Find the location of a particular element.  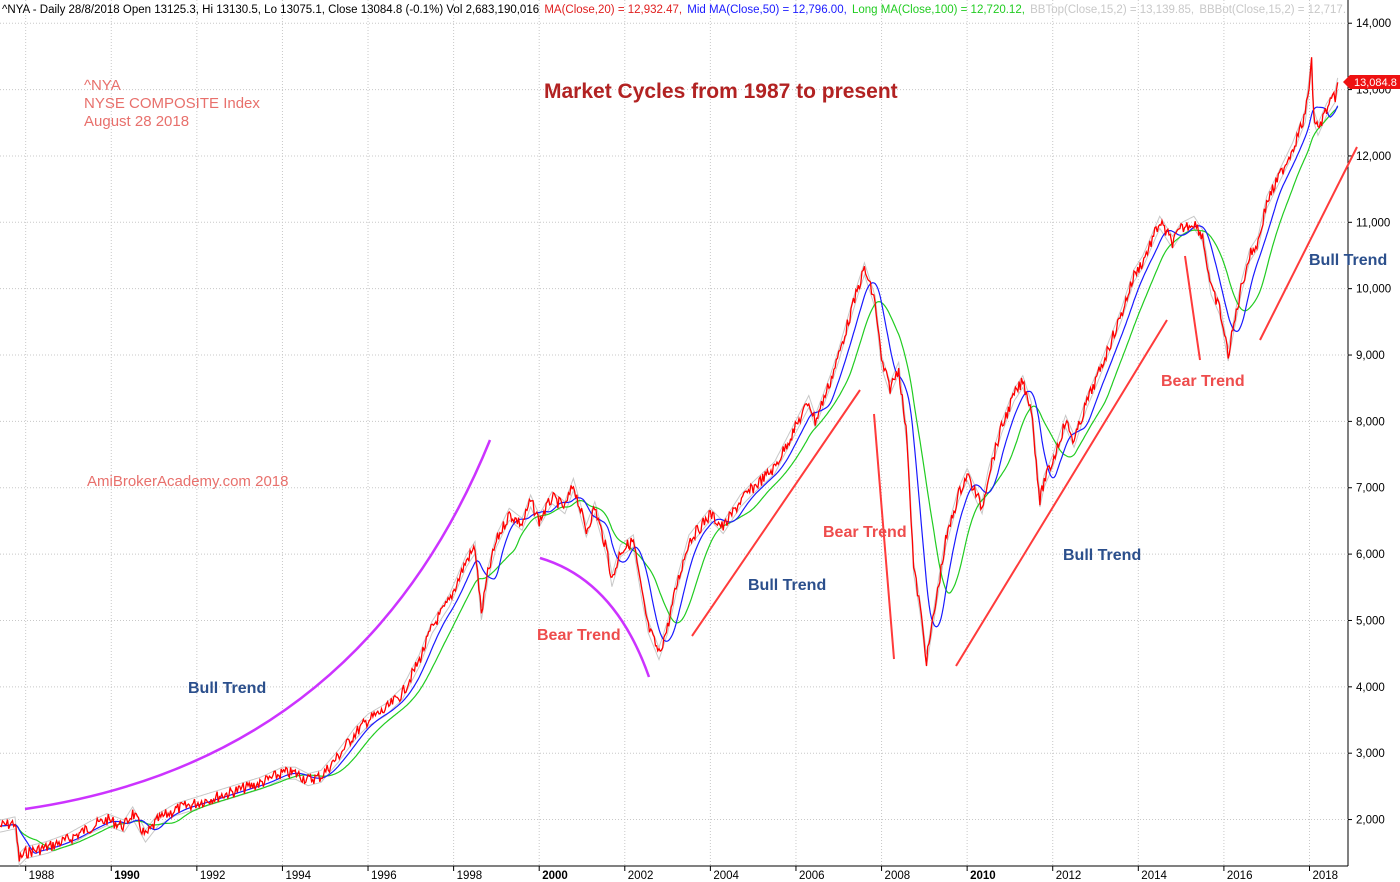

y-tick-label: 10,000 is located at coordinates (1373, 290).